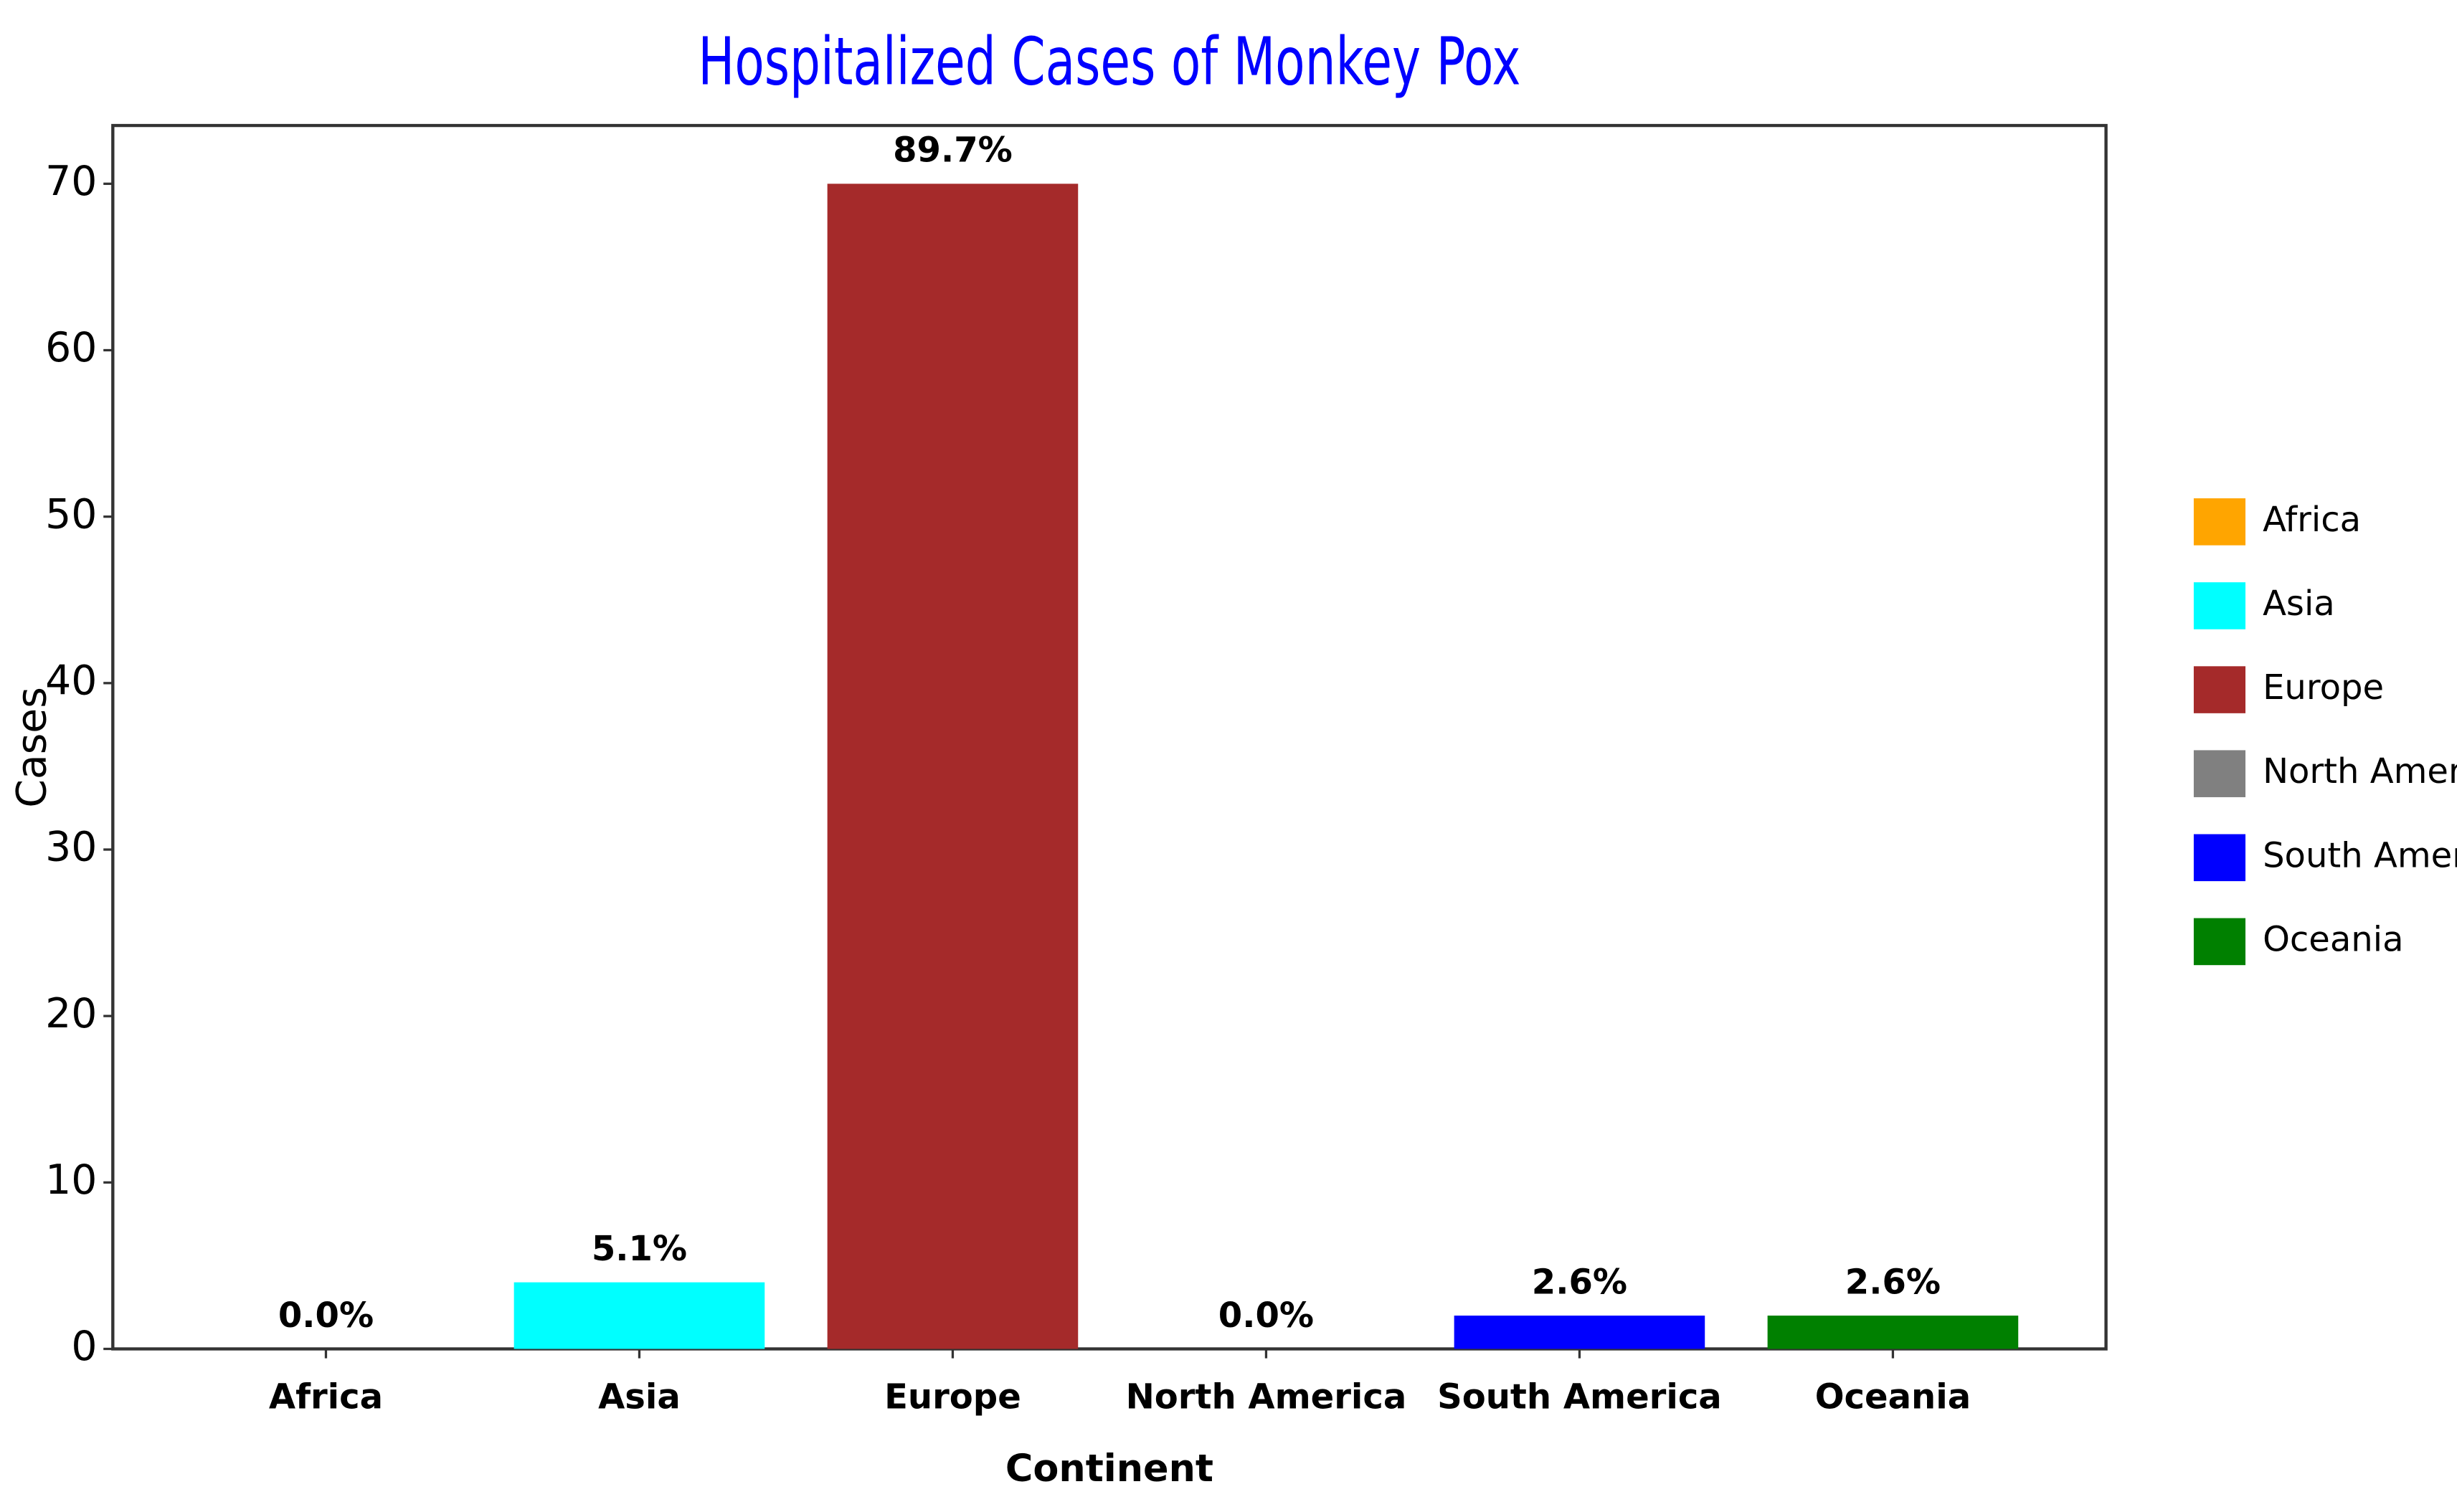  What do you see at coordinates (2333, 939) in the screenshot?
I see `legend-label: Oceania` at bounding box center [2333, 939].